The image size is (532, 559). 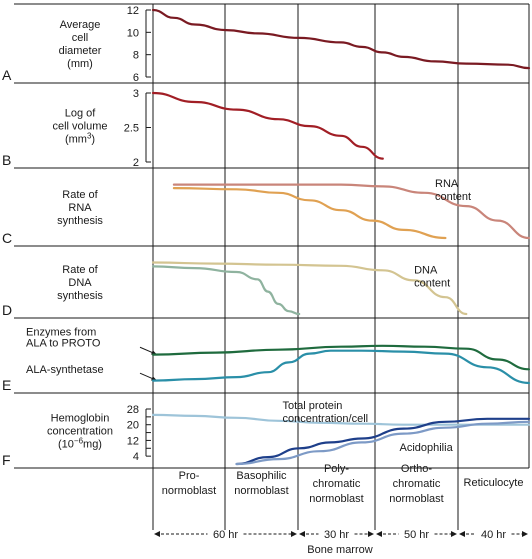 I want to click on ylabel-line: concentration, so click(x=80, y=432).